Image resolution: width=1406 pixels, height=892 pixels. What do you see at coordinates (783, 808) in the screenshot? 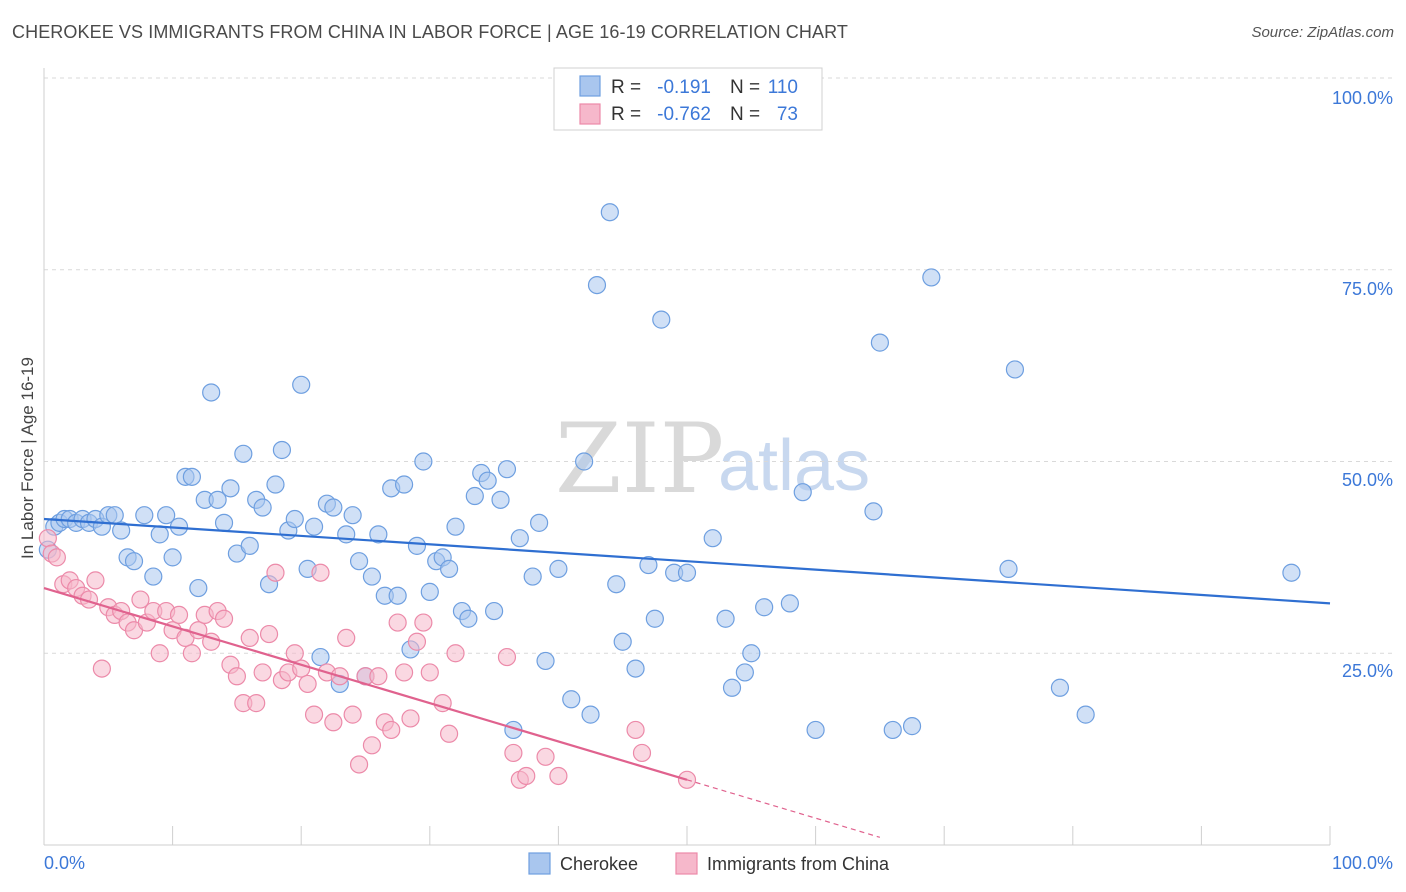
I see `china-trend-extension` at bounding box center [783, 808].